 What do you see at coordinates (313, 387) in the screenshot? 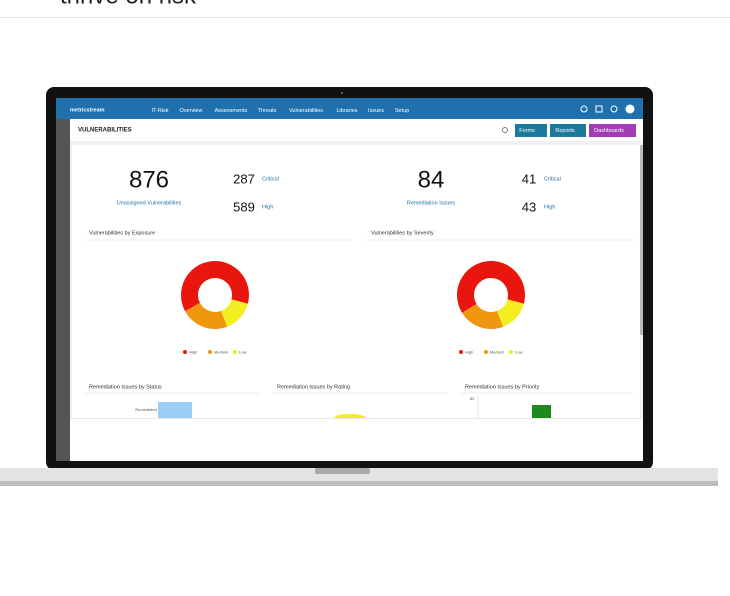
I see `panel-title: Remediation Issues by Rating` at bounding box center [313, 387].